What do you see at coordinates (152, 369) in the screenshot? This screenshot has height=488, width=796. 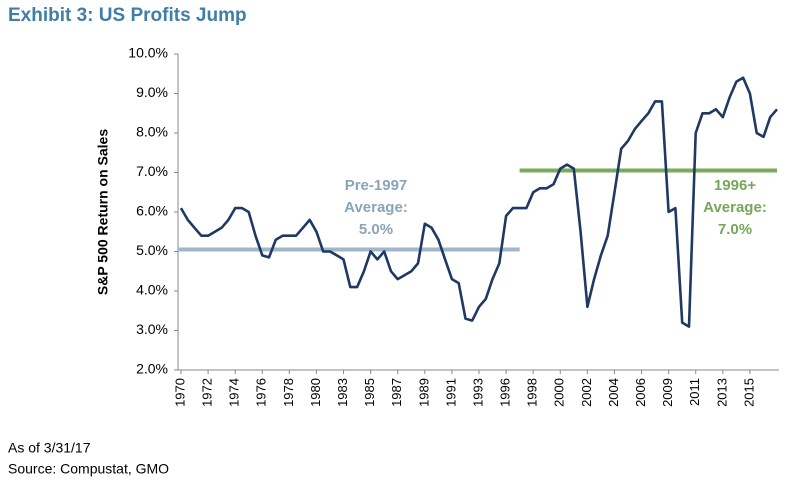 I see `y-tick-label: 2.0%` at bounding box center [152, 369].